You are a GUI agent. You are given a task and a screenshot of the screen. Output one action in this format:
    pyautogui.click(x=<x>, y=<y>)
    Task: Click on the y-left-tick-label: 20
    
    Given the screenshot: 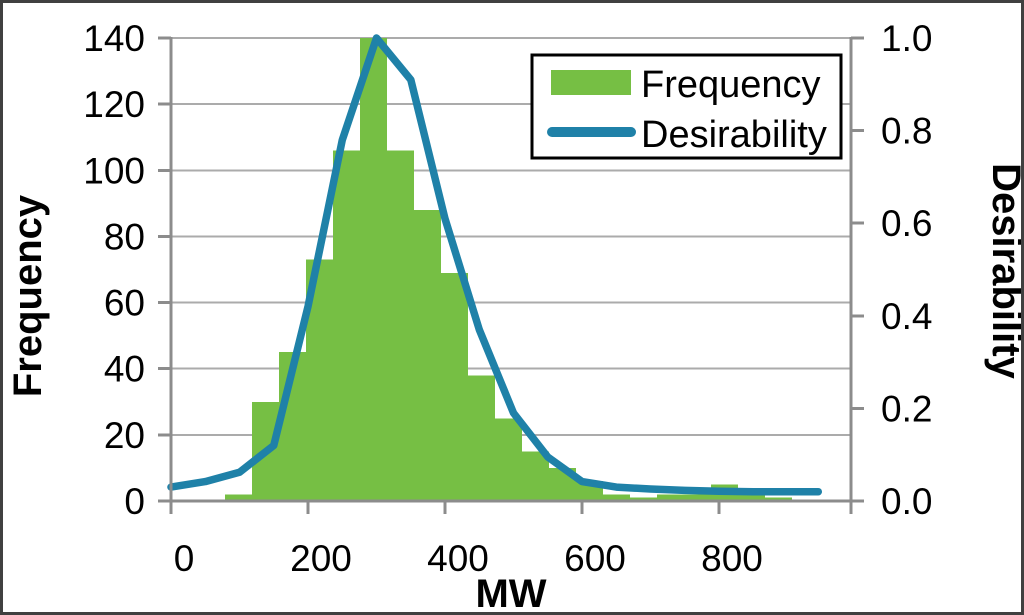 What is the action you would take?
    pyautogui.click(x=124, y=435)
    